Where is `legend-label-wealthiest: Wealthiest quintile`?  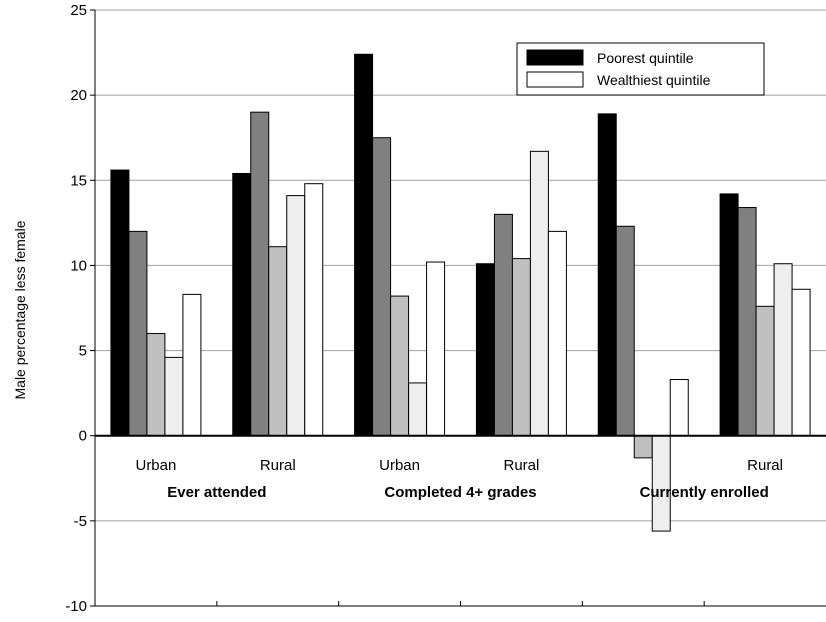
legend-label-wealthiest: Wealthiest quintile is located at coordinates (654, 80).